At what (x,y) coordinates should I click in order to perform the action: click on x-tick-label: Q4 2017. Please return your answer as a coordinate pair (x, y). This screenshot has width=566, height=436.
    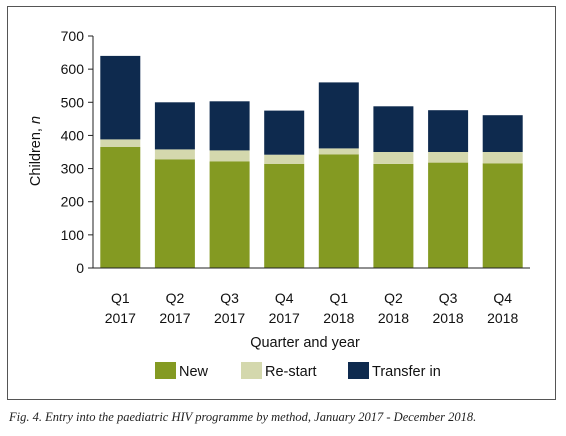
    Looking at the image, I should click on (284, 308).